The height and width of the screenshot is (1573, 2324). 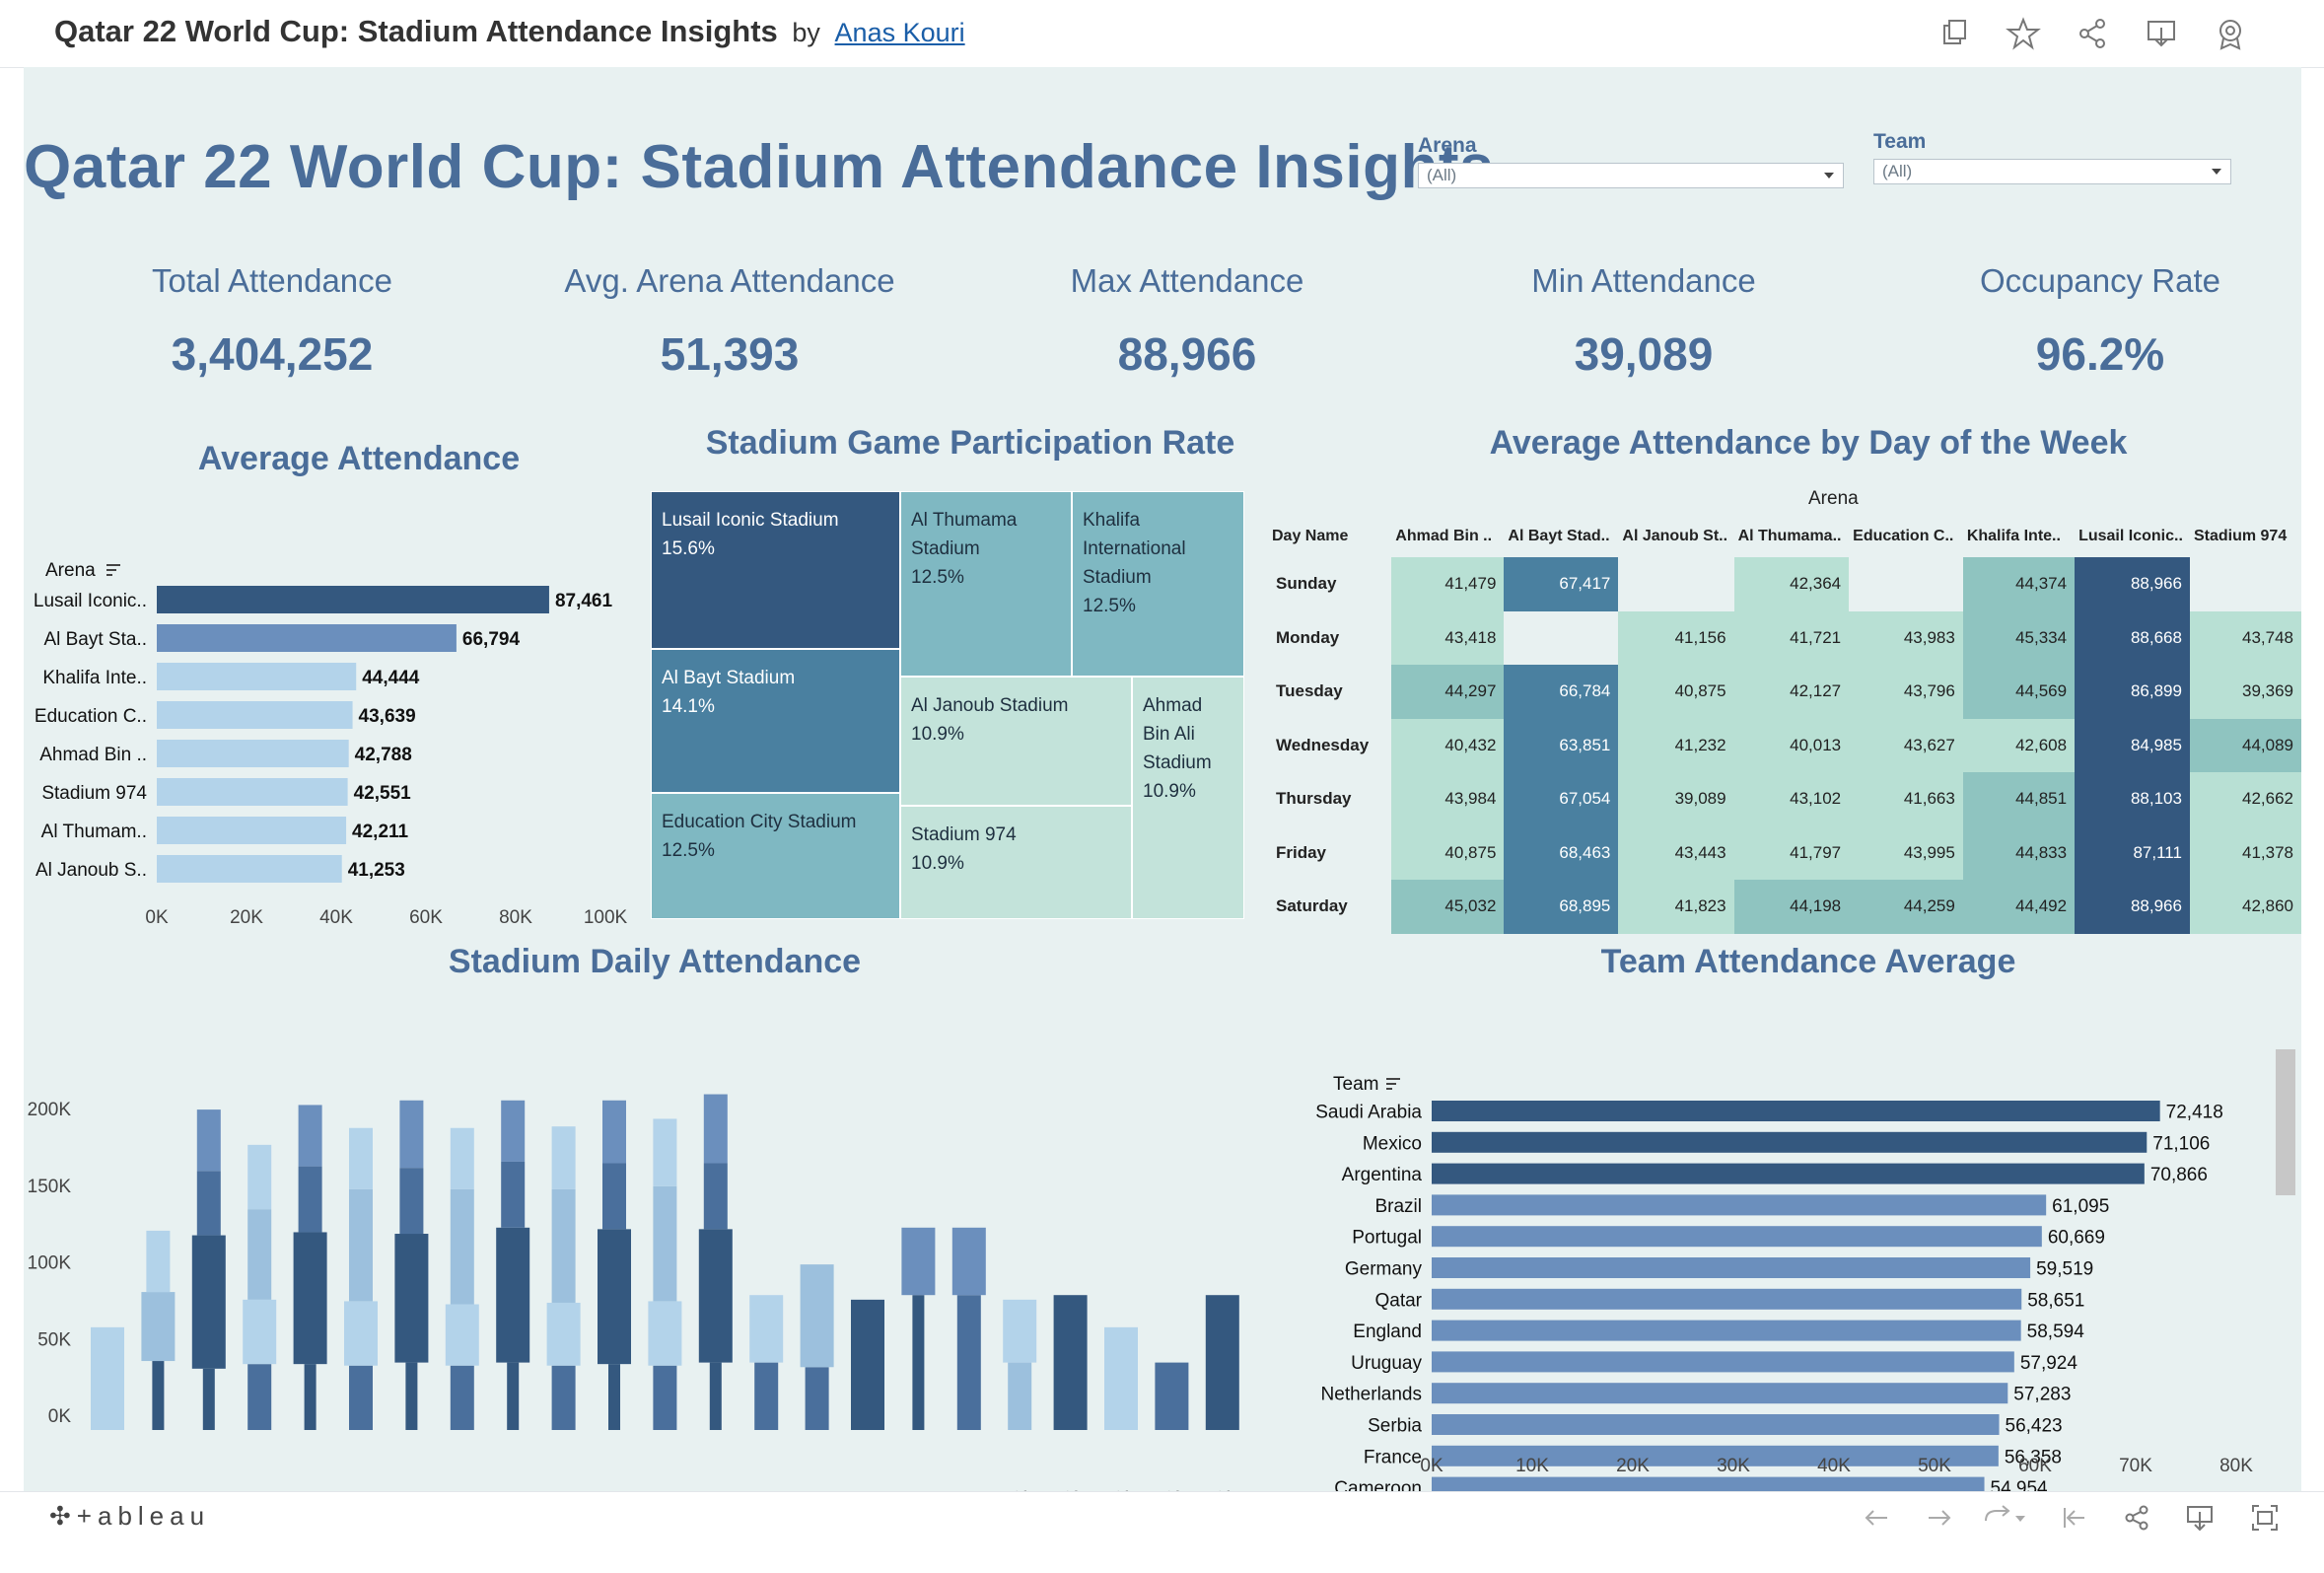 What do you see at coordinates (1561, 745) in the screenshot?
I see `heatmap-cell: 63,851` at bounding box center [1561, 745].